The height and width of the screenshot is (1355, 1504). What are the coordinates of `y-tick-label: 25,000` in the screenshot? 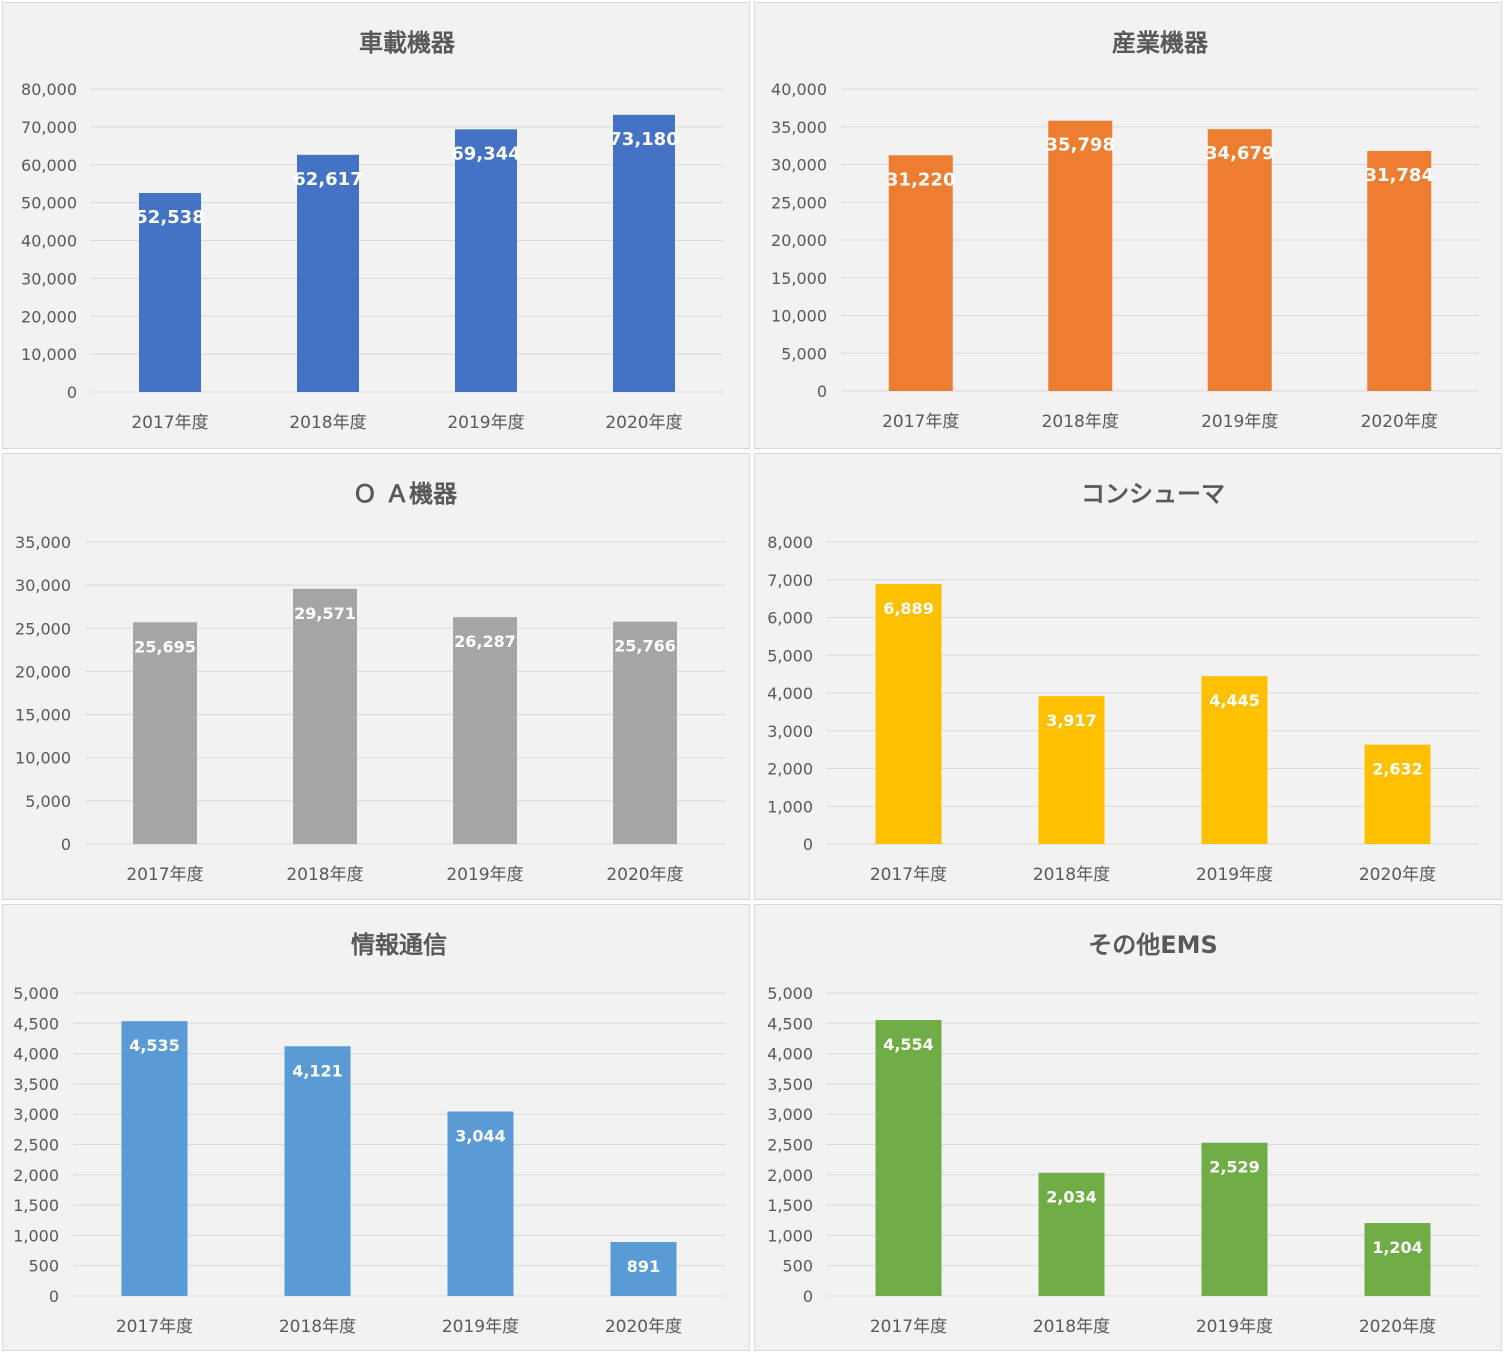 It's located at (43, 628).